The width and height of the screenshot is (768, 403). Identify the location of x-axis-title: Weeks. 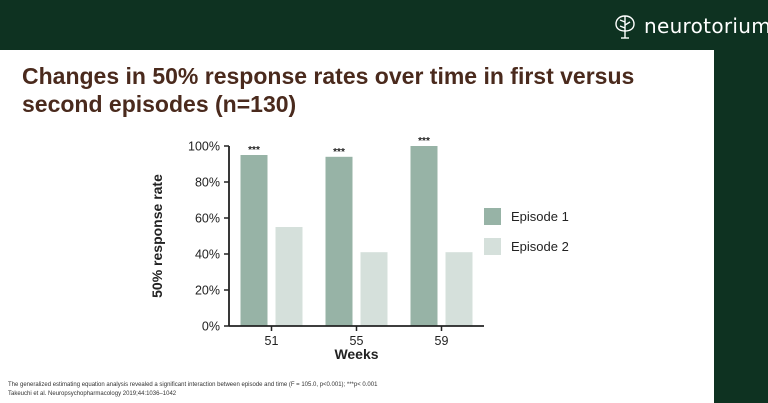
(356, 354).